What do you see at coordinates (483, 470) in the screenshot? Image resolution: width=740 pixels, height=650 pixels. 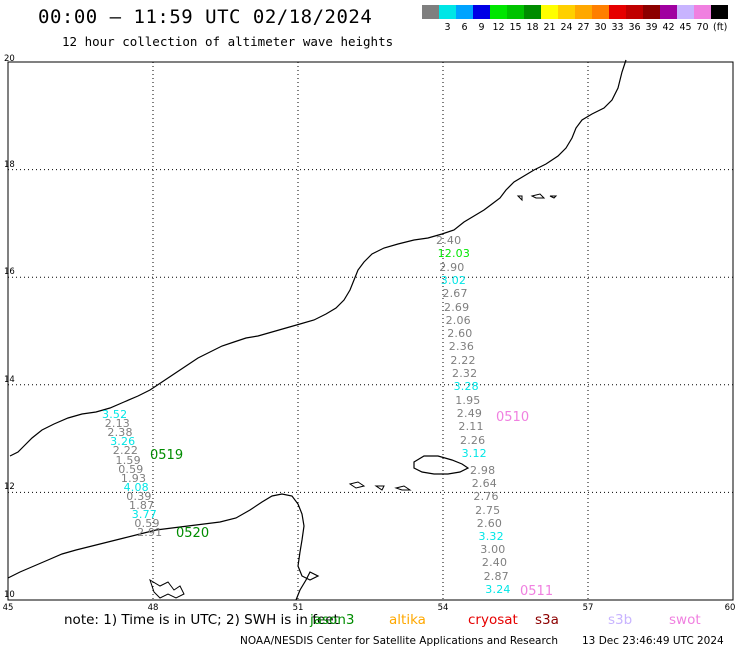 I see `wave-height-reading: 2.98` at bounding box center [483, 470].